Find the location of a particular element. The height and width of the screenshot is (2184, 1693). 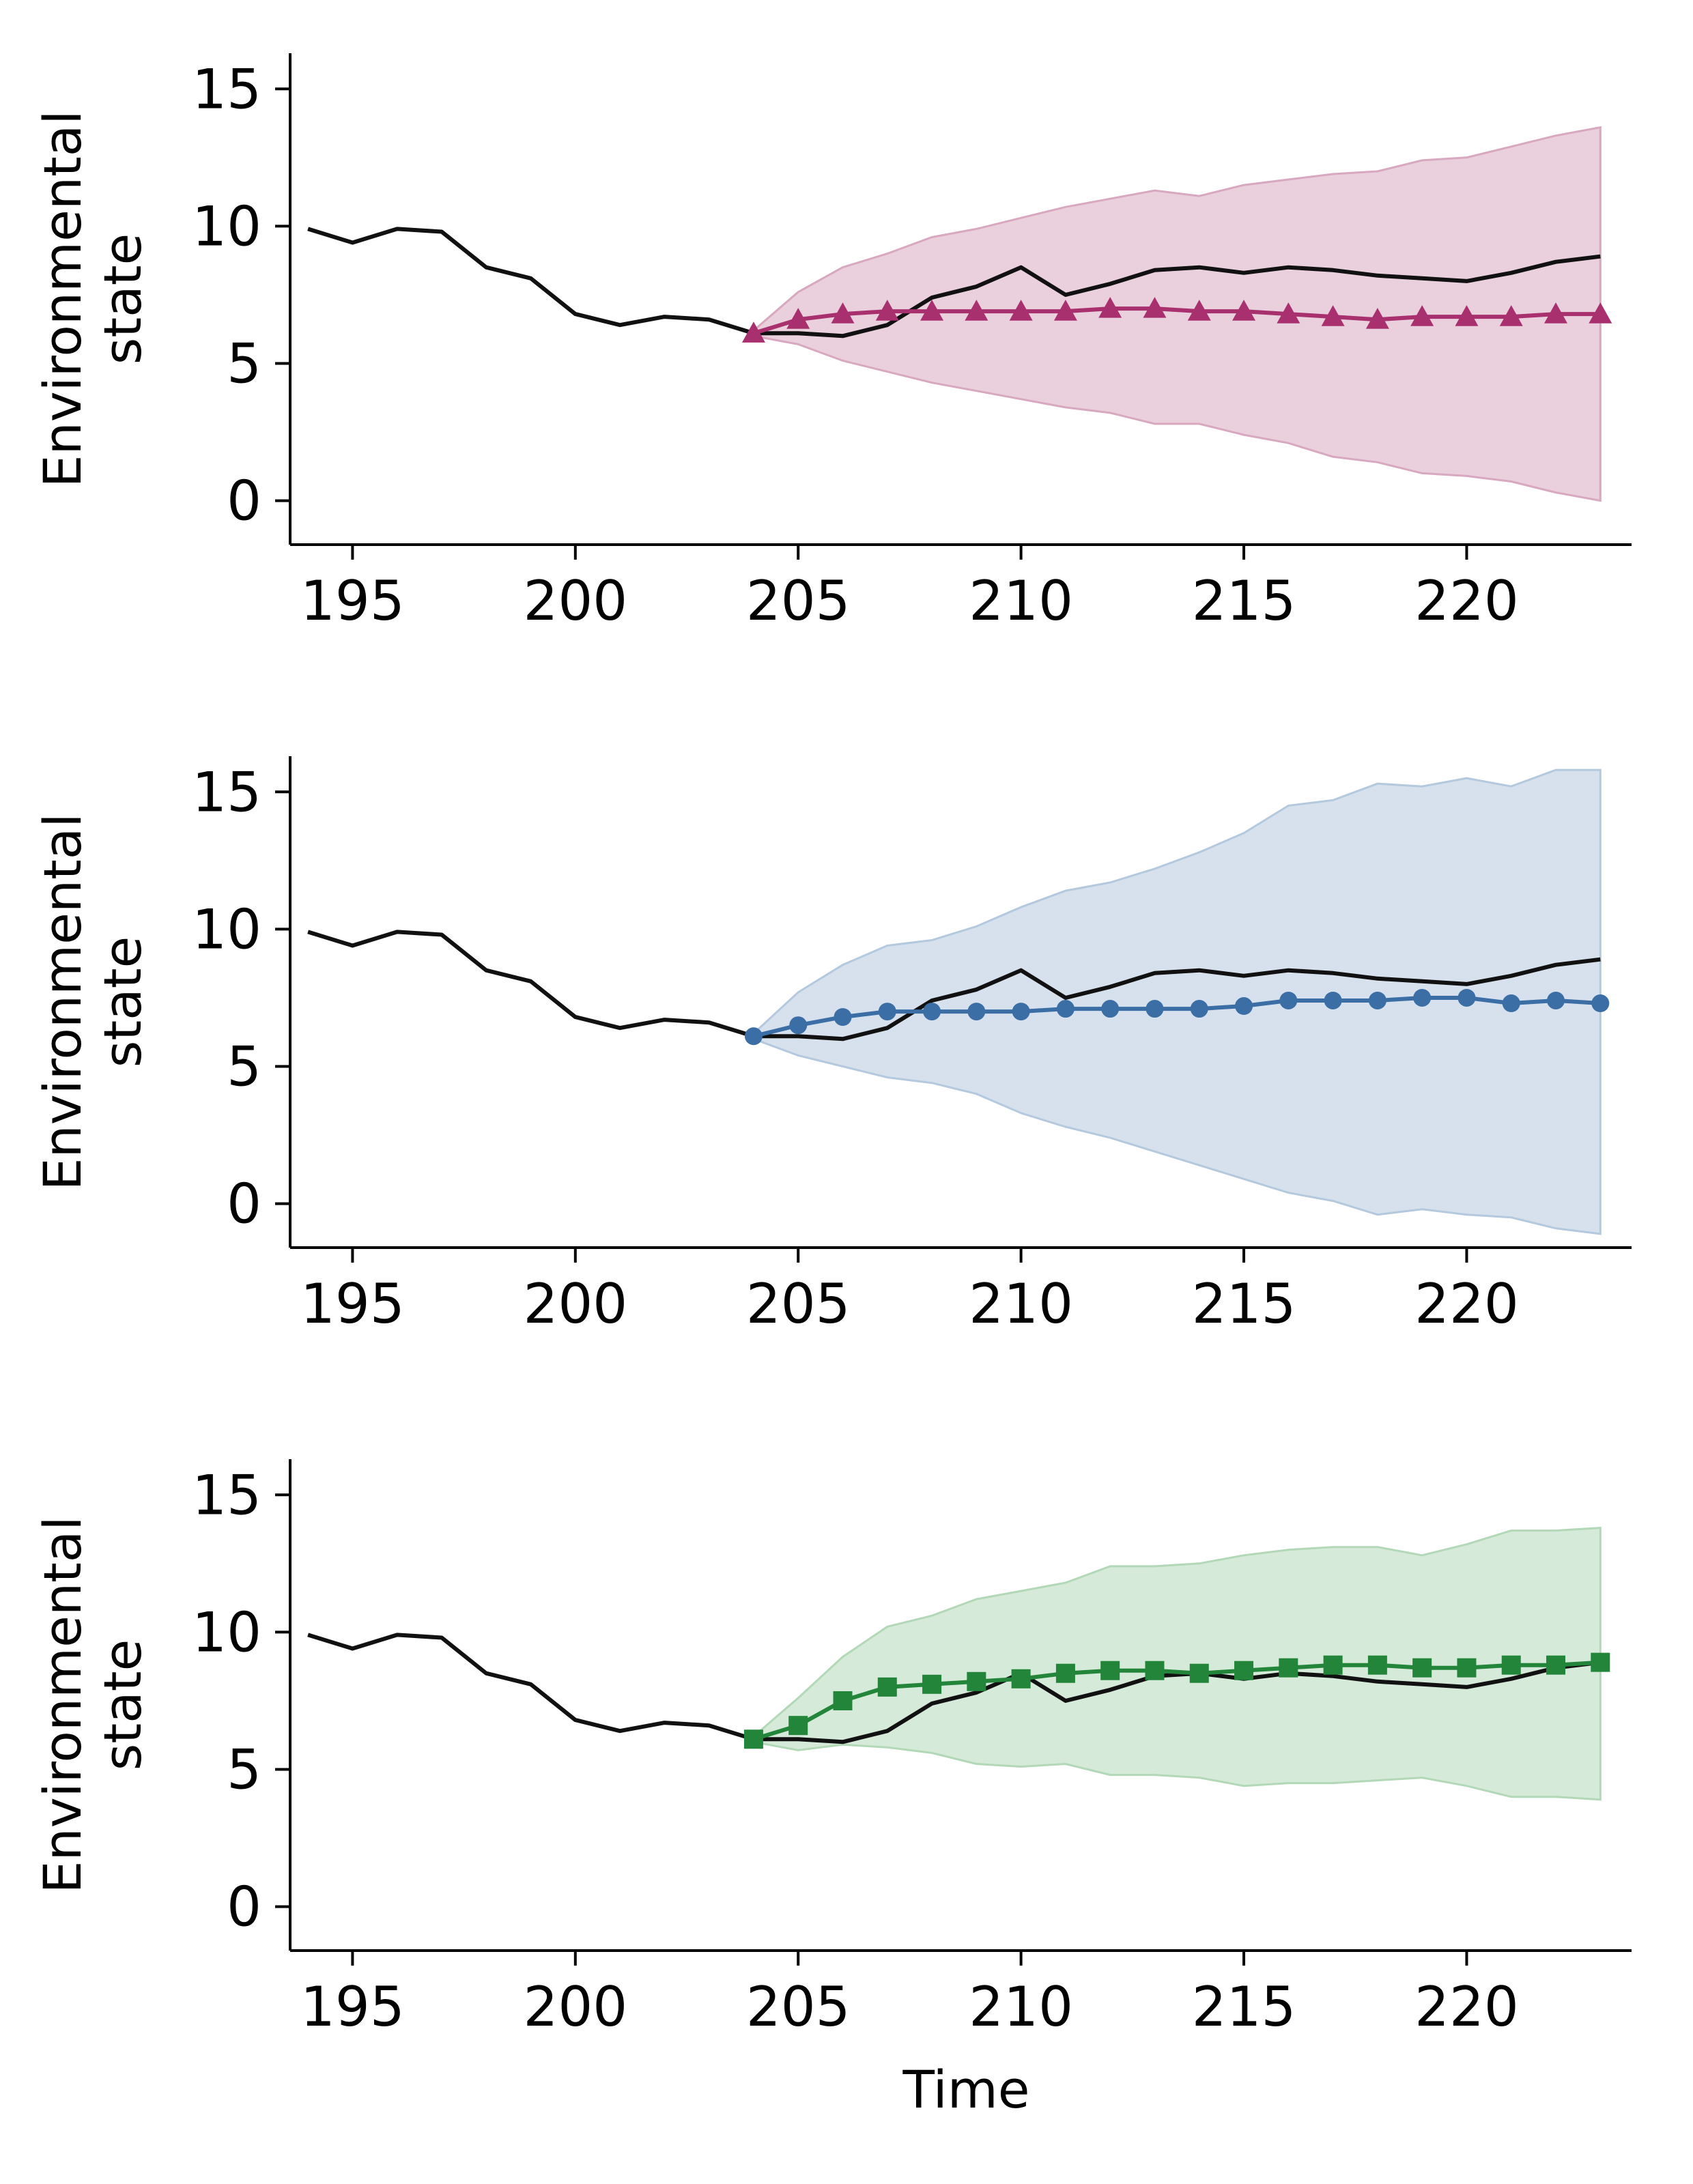

forecast-series-line is located at coordinates (1177, 321).